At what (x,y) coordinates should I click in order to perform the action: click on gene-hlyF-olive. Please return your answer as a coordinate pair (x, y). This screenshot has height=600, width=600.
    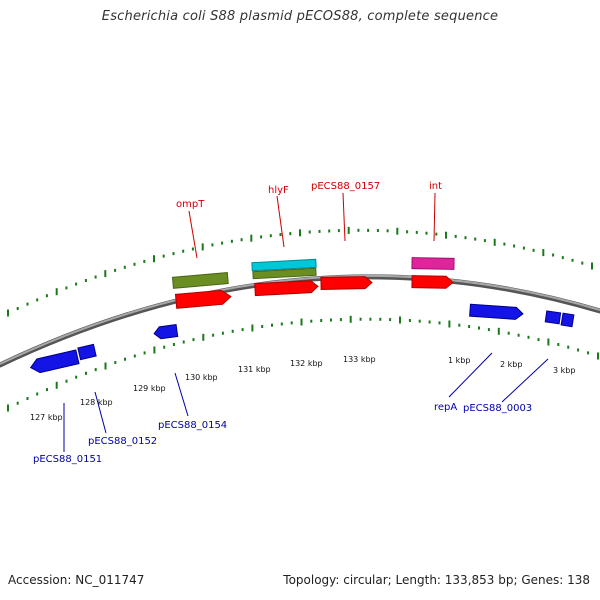
    Looking at the image, I should click on (284, 273).